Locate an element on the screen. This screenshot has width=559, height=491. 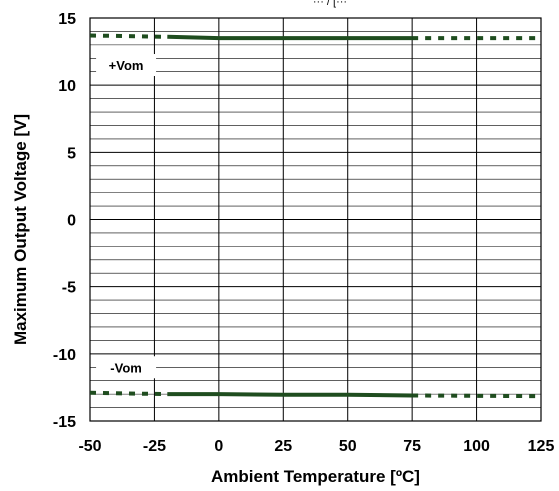
x-tick-label: 25 is located at coordinates (283, 446).